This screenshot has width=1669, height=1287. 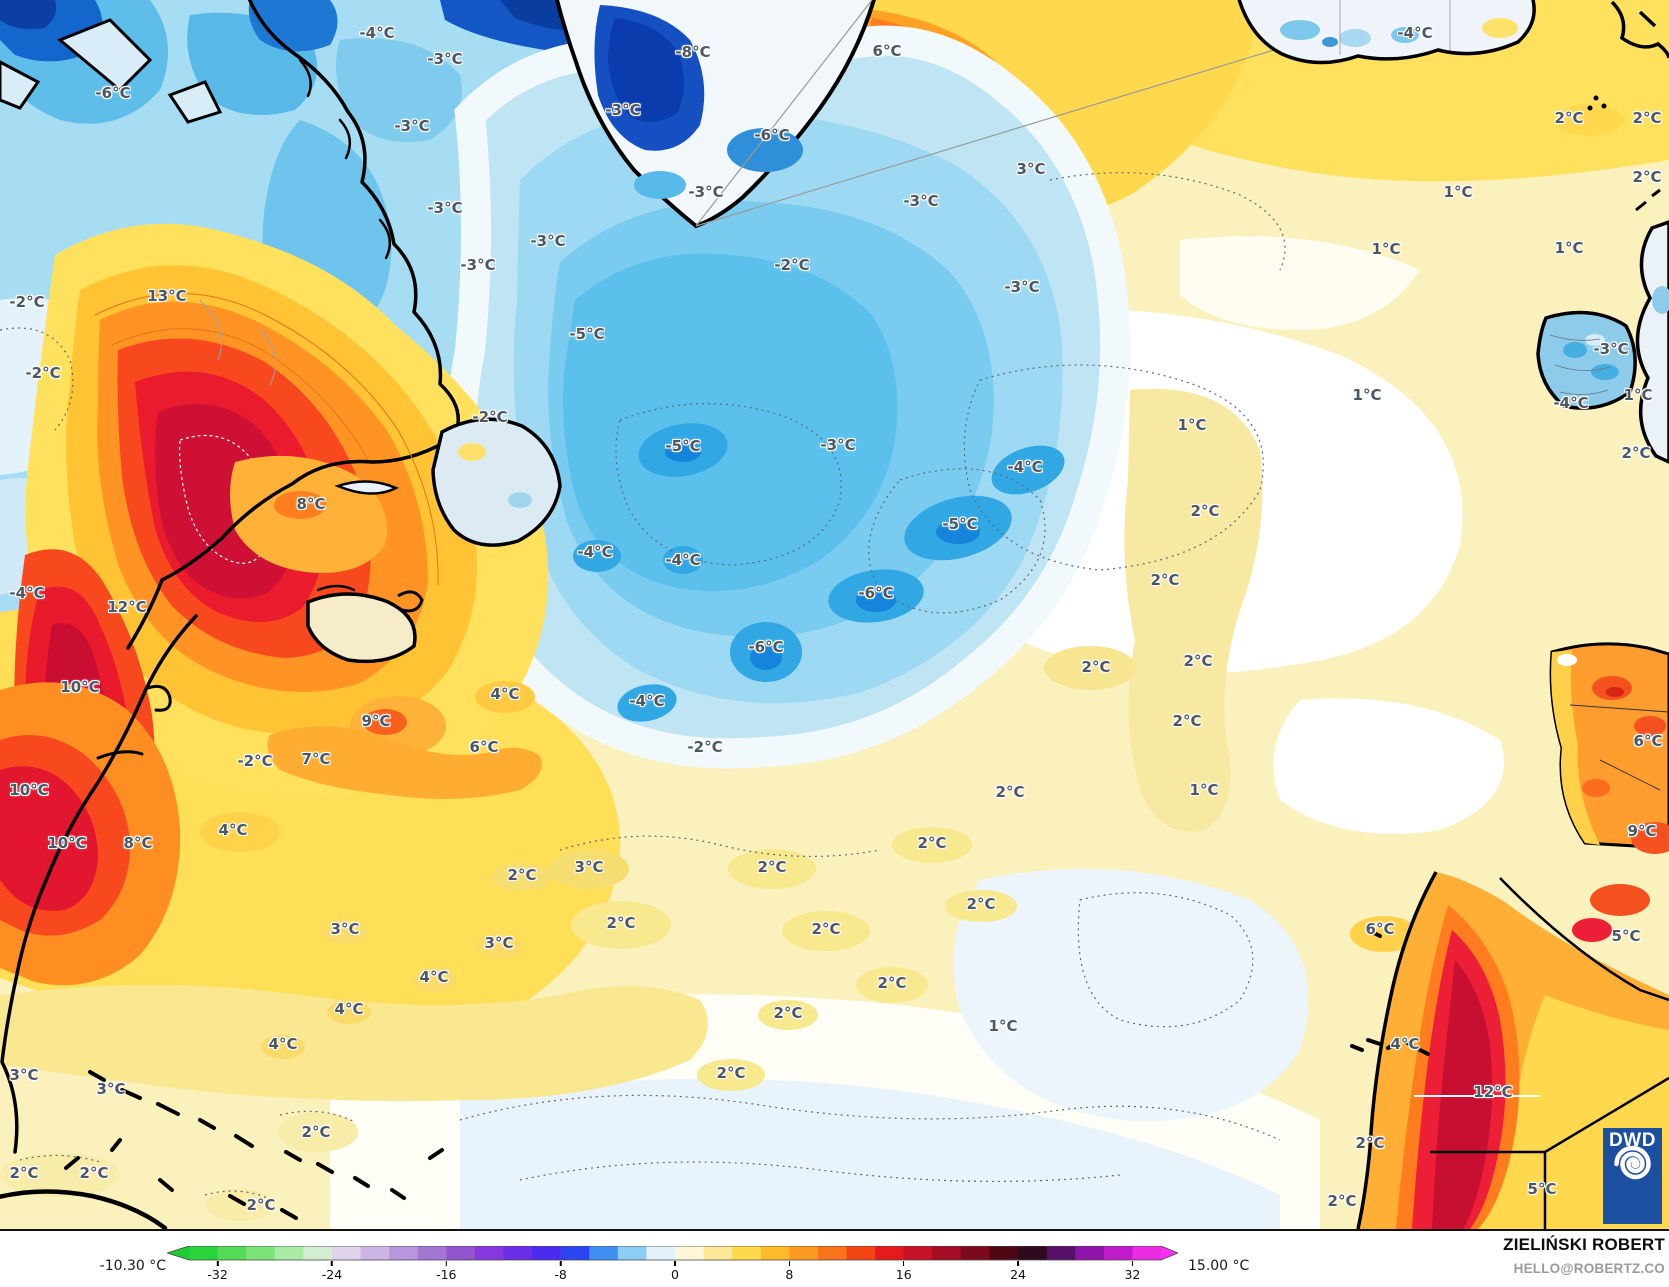 What do you see at coordinates (1386, 32) in the screenshot?
I see `iceland` at bounding box center [1386, 32].